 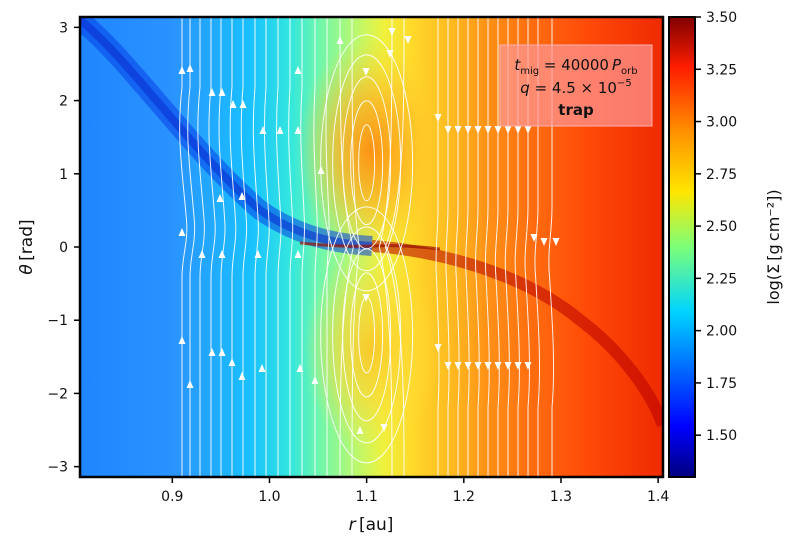 What do you see at coordinates (721, 279) in the screenshot?
I see `colorbar-tick-label: 2.25` at bounding box center [721, 279].